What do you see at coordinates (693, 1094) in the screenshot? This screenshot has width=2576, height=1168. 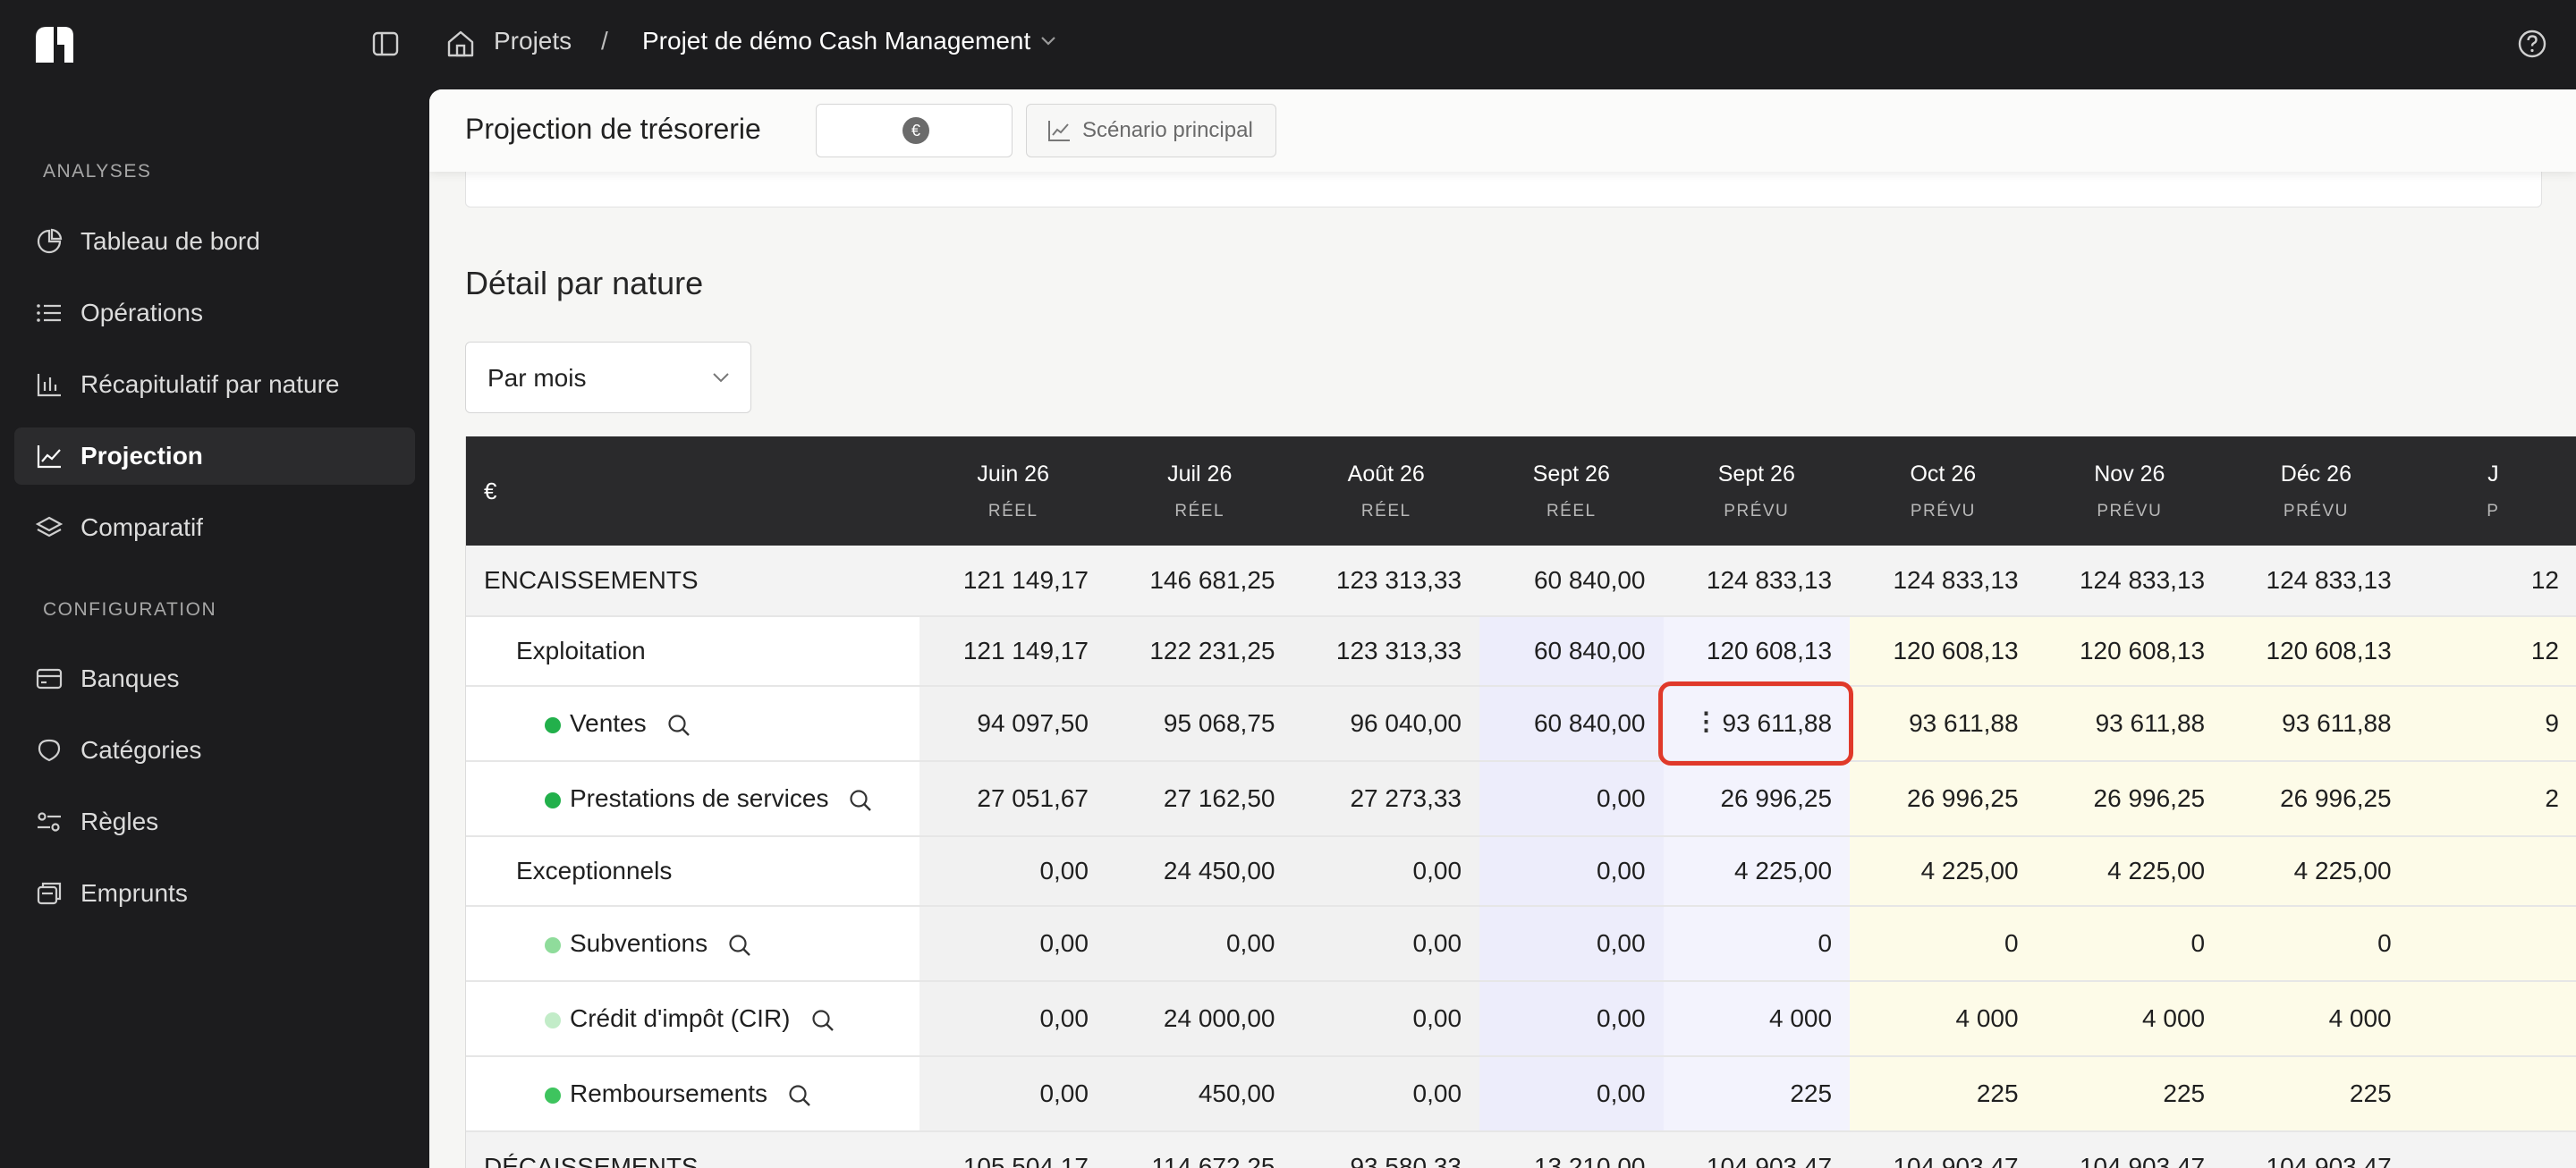 I see `row-label: Remboursements` at bounding box center [693, 1094].